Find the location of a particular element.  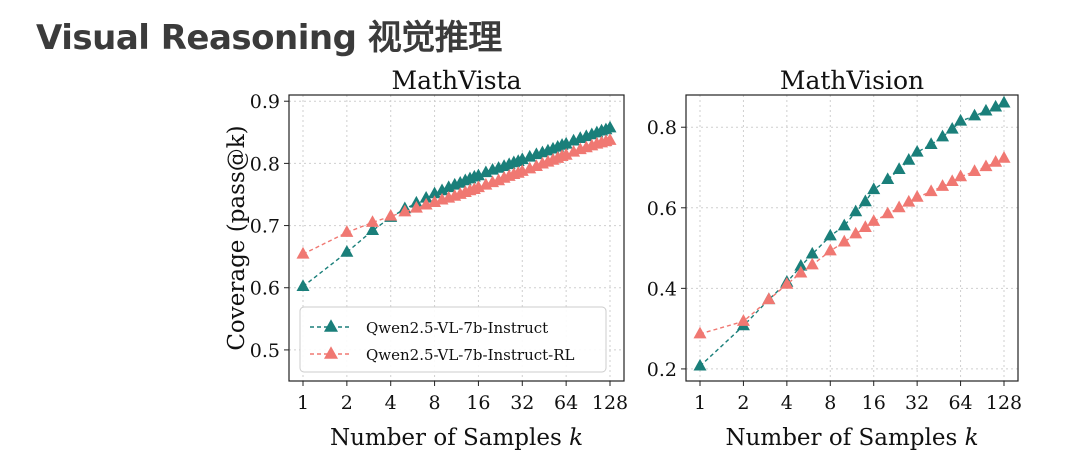

series-instruct is located at coordinates (456, 205).